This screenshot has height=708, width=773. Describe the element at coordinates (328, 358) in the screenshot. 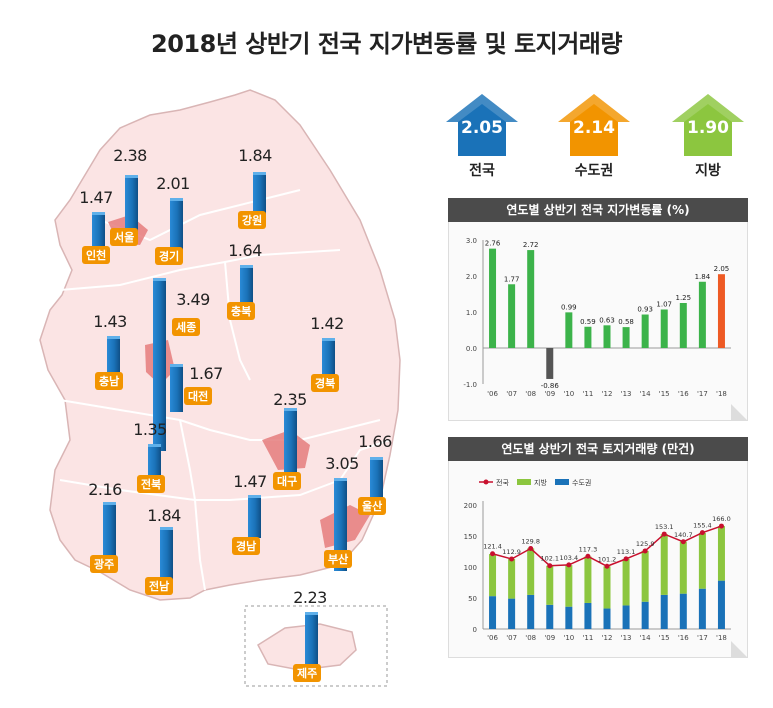

I see `region-bar-gyeongbuk` at that location.